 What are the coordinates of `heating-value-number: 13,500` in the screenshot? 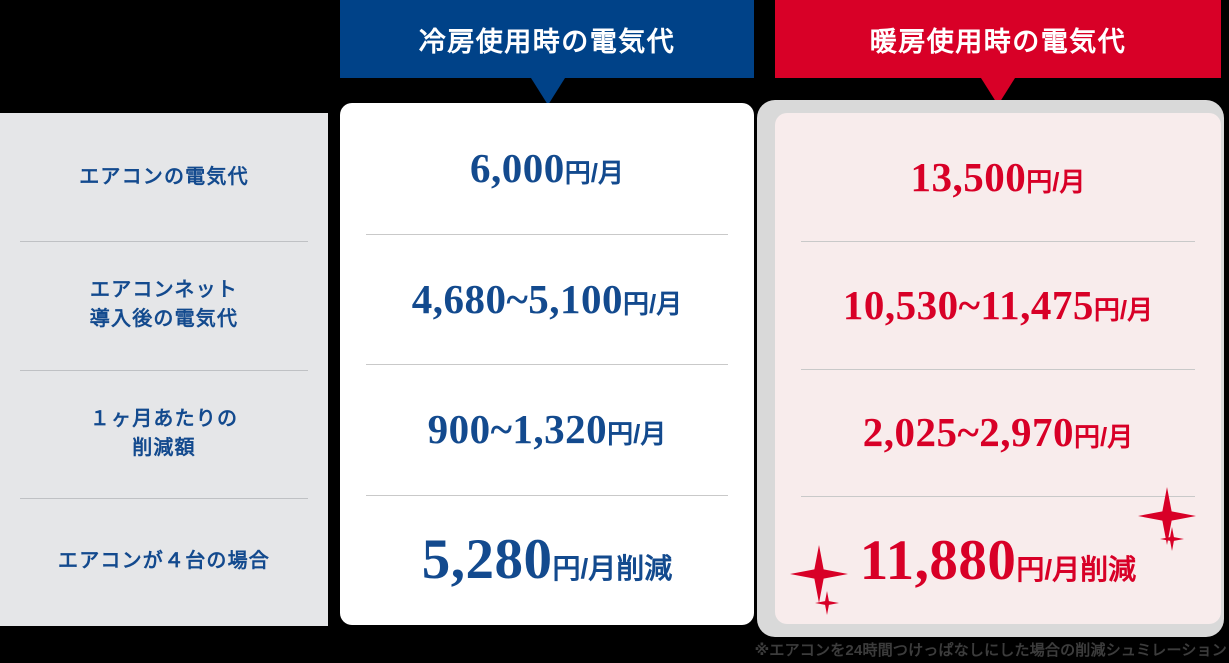 It's located at (968, 176).